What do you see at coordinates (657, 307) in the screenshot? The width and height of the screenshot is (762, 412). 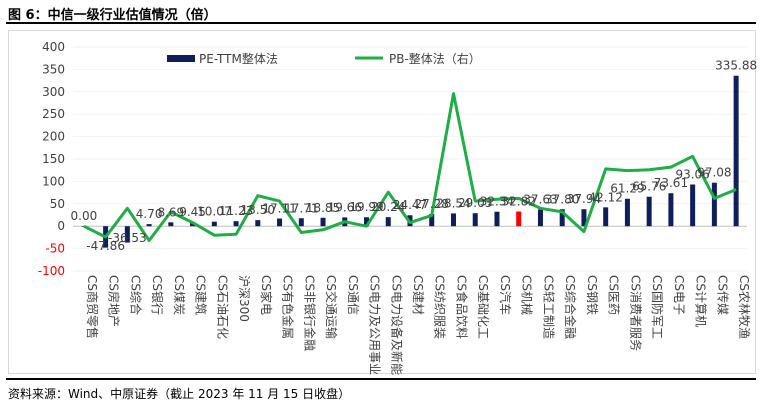 I see `x-tick-label: CS国防军工` at bounding box center [657, 307].